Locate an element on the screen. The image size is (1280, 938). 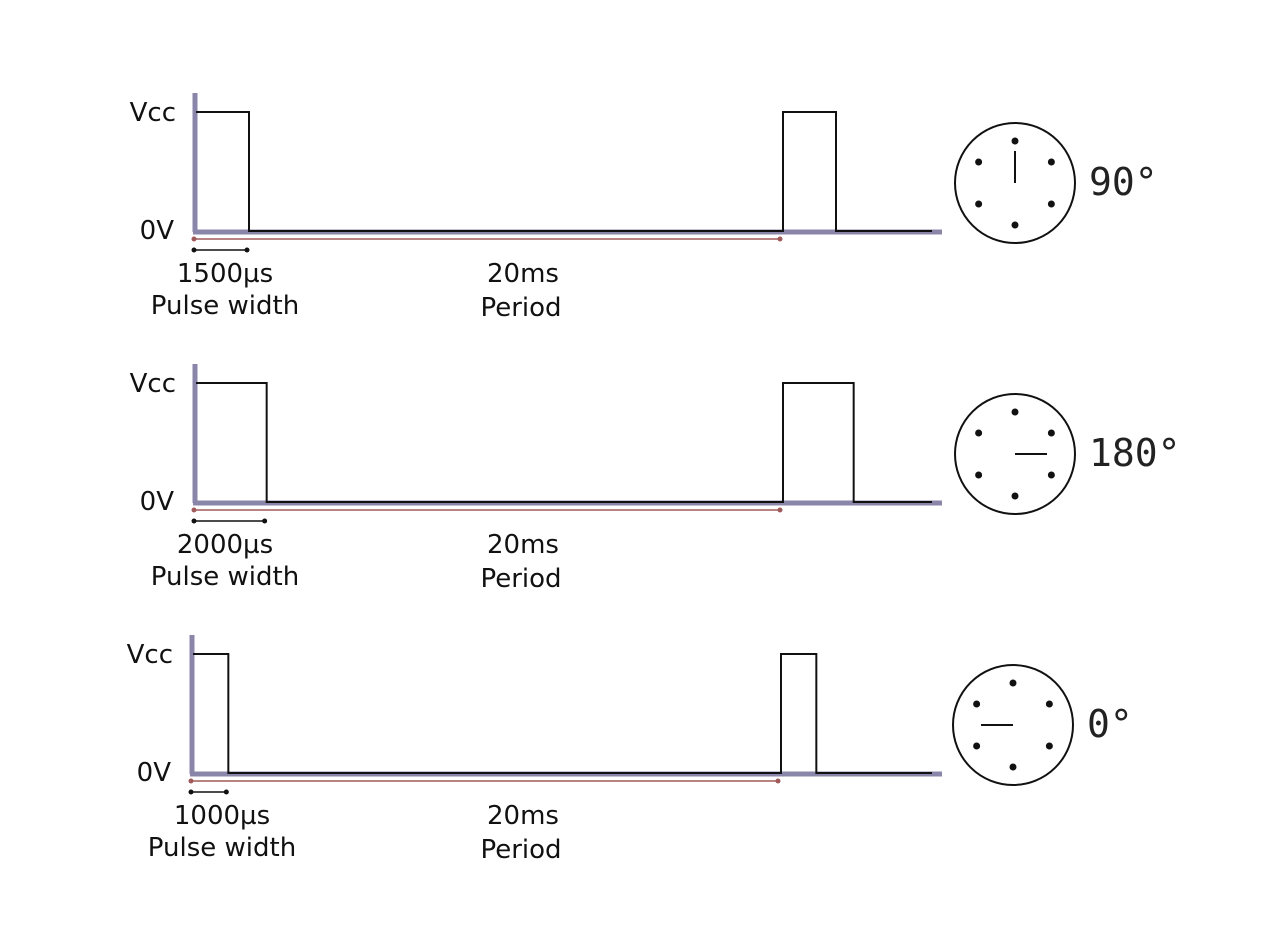
panel-3-pwm-signal is located at coordinates (562, 713).